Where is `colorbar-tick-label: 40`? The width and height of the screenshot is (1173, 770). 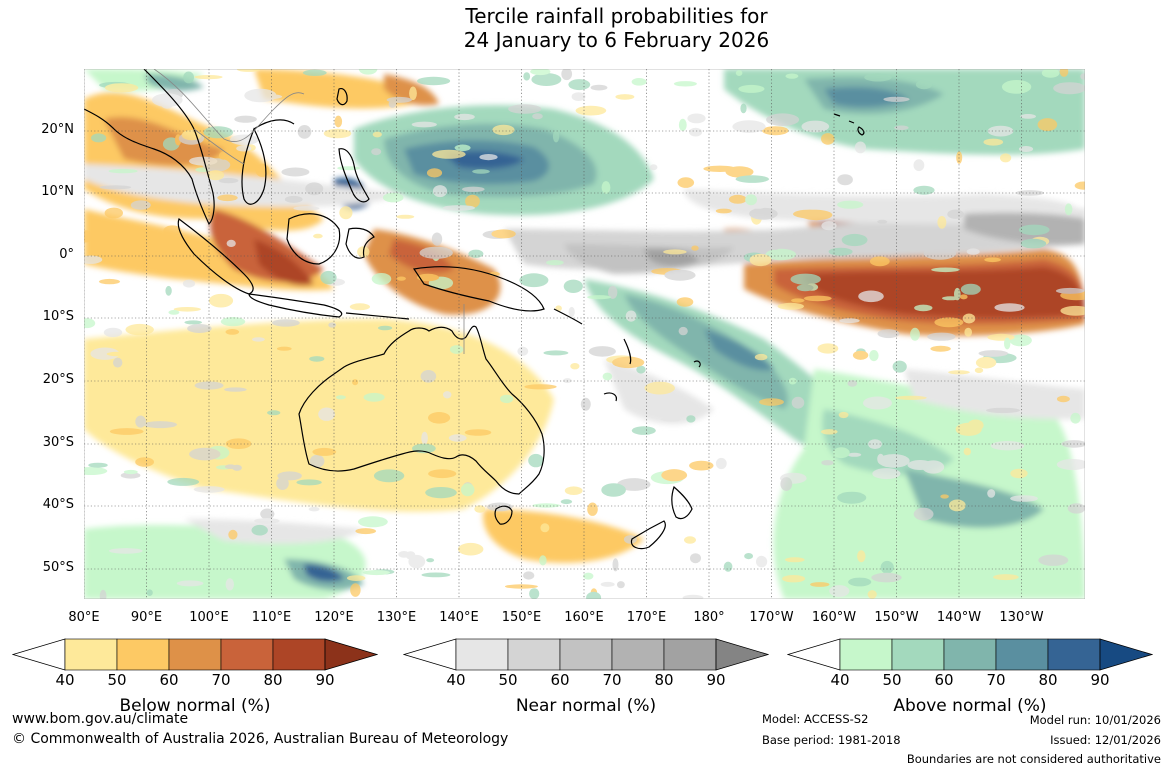 colorbar-tick-label: 40 is located at coordinates (840, 680).